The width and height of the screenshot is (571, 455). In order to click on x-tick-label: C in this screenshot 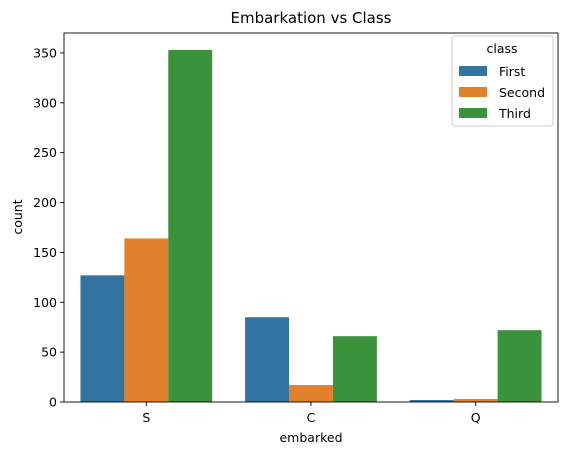, I will do `click(311, 417)`.